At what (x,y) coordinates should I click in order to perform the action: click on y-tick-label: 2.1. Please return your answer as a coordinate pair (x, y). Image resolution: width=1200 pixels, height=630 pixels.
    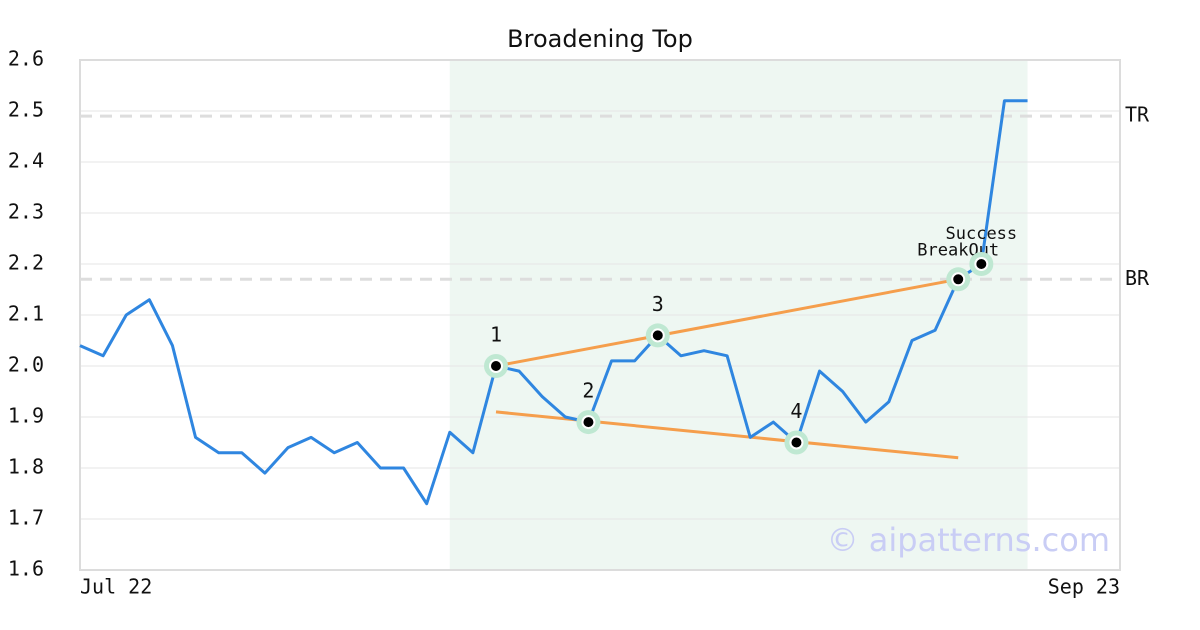
    Looking at the image, I should click on (26, 314).